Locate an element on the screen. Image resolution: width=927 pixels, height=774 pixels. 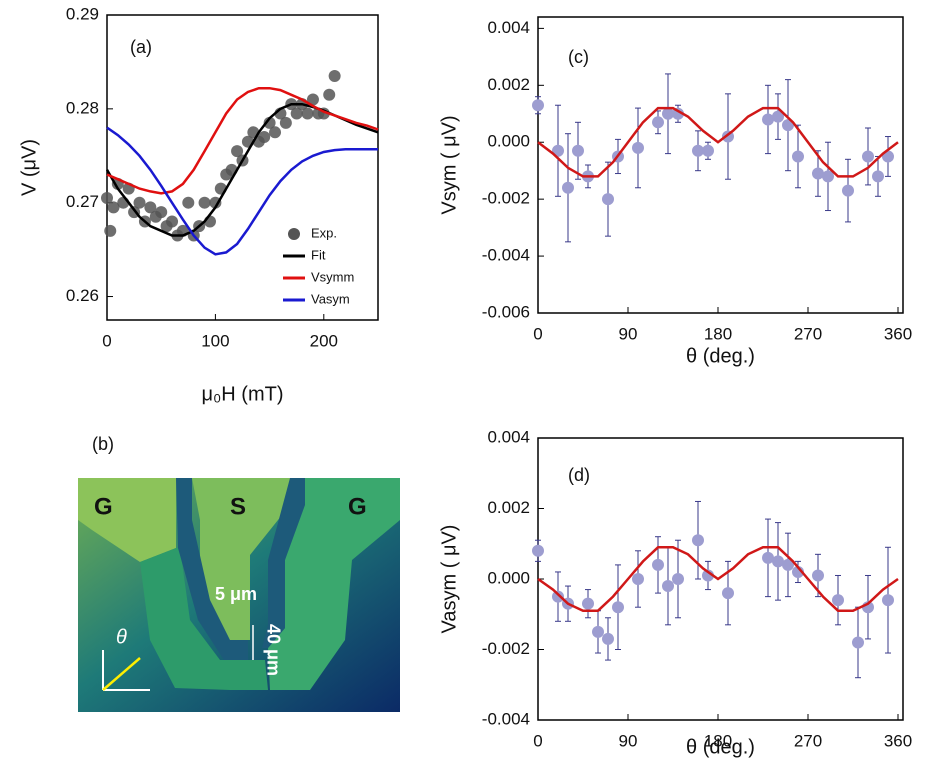
panel-label: (b) is located at coordinates (103, 444).